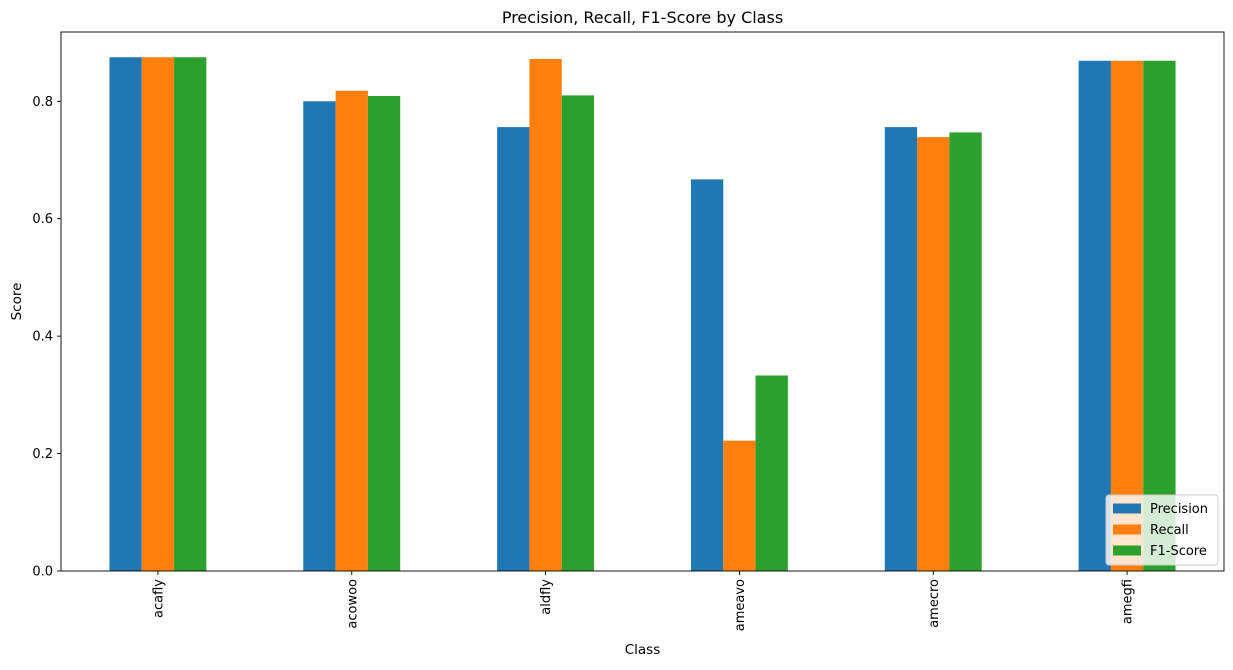 This screenshot has width=1233, height=670. What do you see at coordinates (42, 219) in the screenshot?
I see `y-tick-label: 0.6` at bounding box center [42, 219].